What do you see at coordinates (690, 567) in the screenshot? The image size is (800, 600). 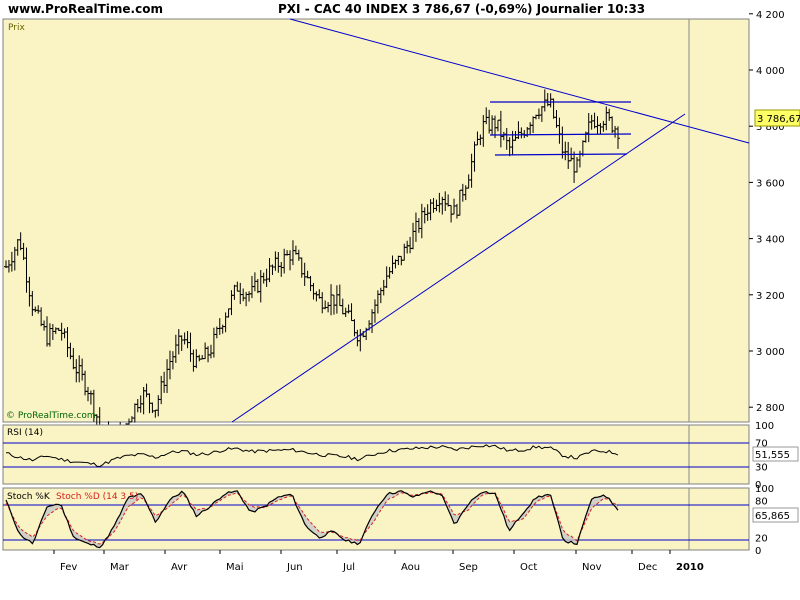 I see `x-tick-label: 2010` at bounding box center [690, 567].